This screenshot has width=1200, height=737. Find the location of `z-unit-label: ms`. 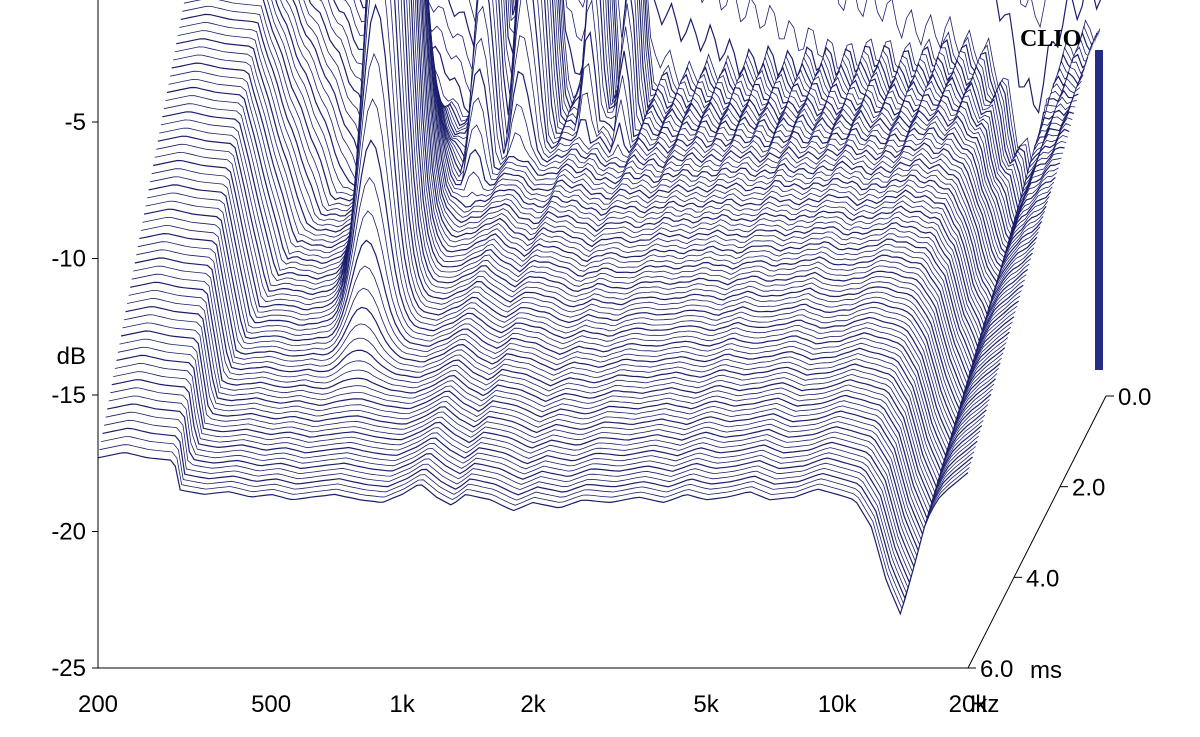

z-unit-label: ms is located at coordinates (1046, 670).